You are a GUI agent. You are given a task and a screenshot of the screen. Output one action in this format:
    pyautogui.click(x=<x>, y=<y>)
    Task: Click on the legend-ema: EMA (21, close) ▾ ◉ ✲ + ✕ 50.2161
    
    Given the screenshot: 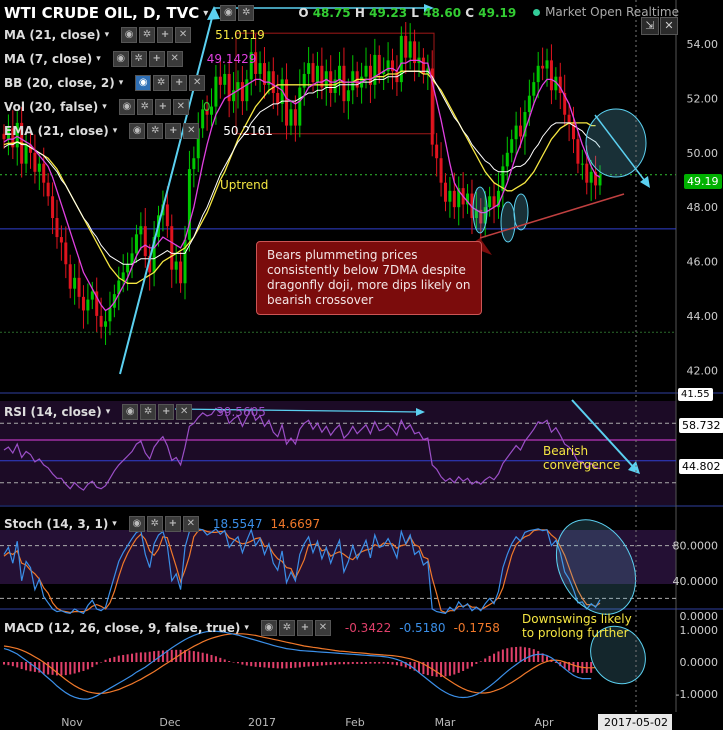 What is the action you would take?
    pyautogui.click(x=138, y=131)
    